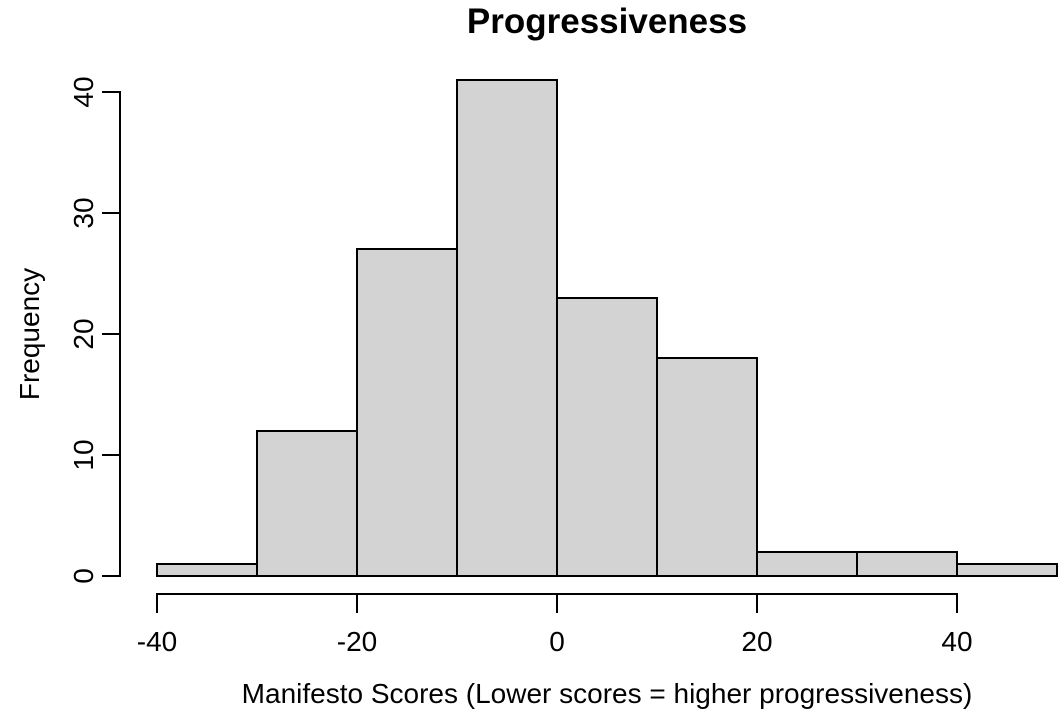 Image resolution: width=1061 pixels, height=717 pixels. What do you see at coordinates (83, 213) in the screenshot?
I see `y-tick-label: 30` at bounding box center [83, 213].